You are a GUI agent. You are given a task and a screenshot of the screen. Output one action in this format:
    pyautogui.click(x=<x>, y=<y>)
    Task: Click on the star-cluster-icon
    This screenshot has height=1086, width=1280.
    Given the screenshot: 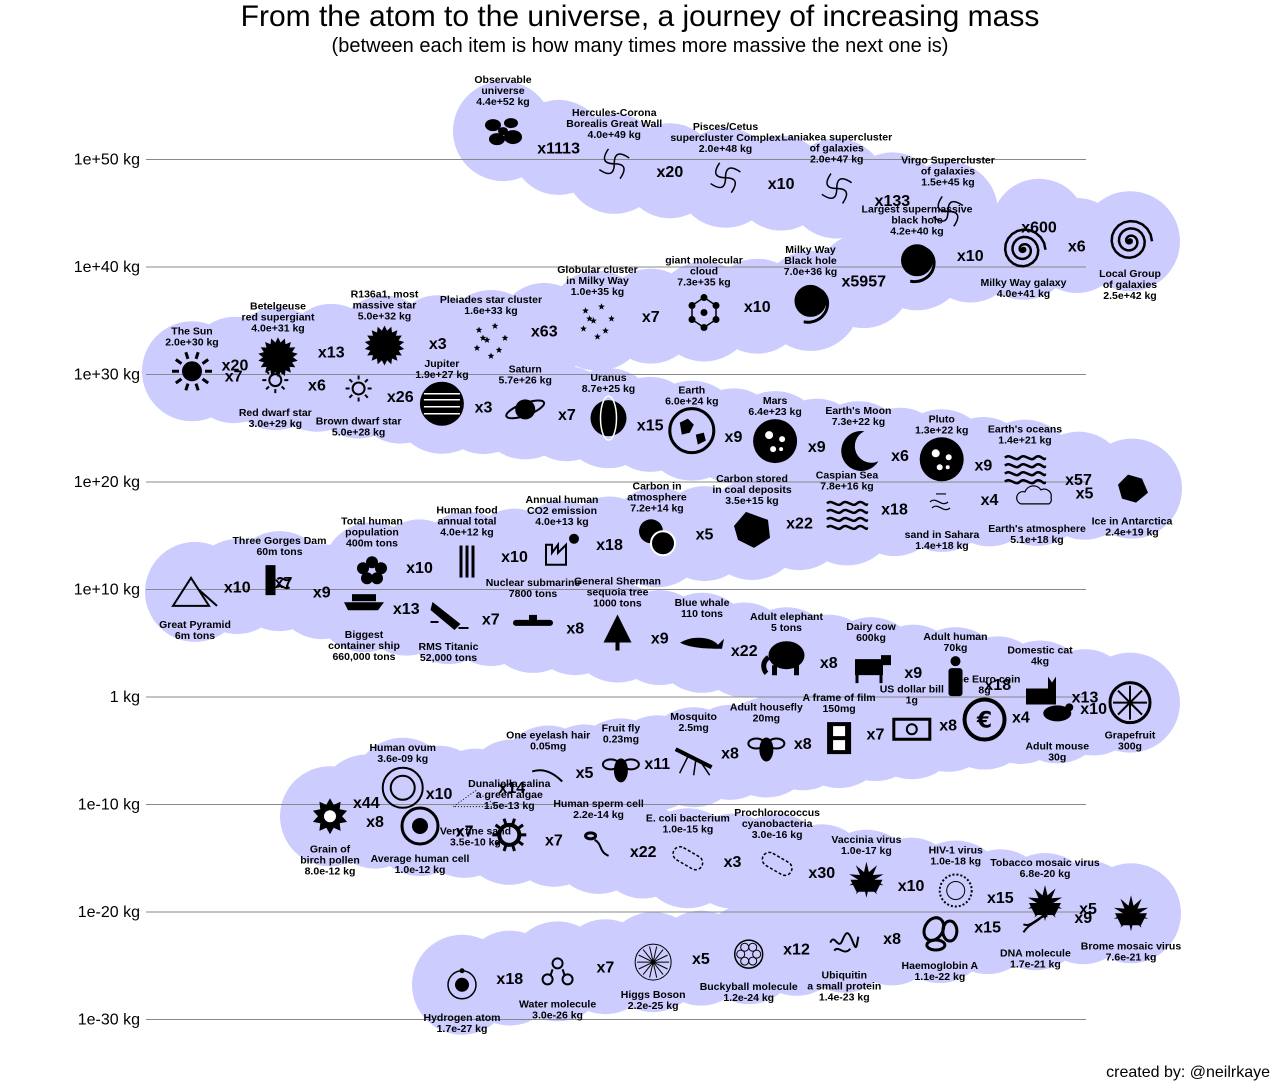 What is the action you would take?
    pyautogui.click(x=491, y=340)
    